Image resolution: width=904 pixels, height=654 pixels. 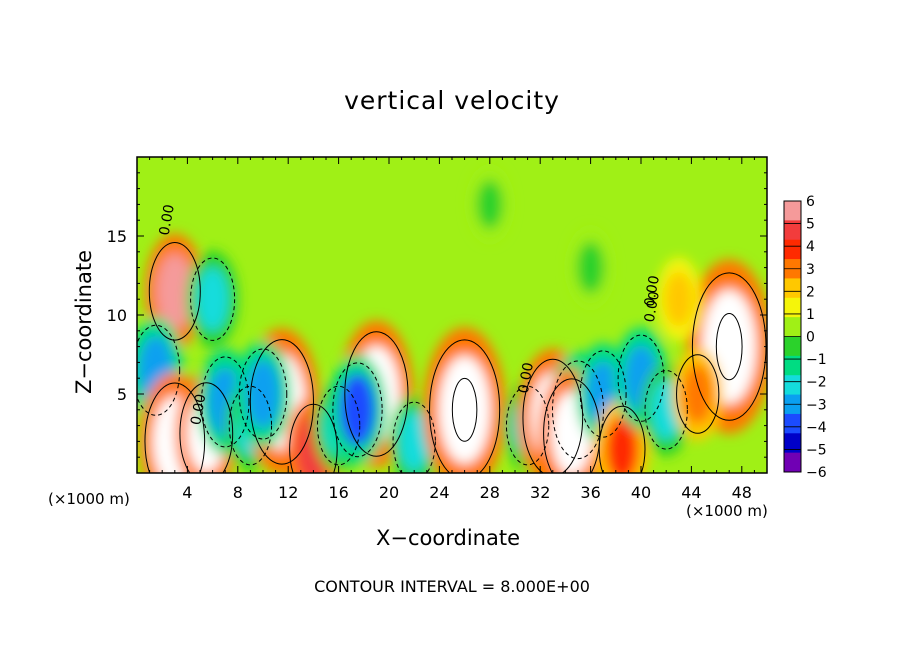 What do you see at coordinates (816, 360) in the screenshot?
I see `colorbar-tick-label: −1` at bounding box center [816, 360].